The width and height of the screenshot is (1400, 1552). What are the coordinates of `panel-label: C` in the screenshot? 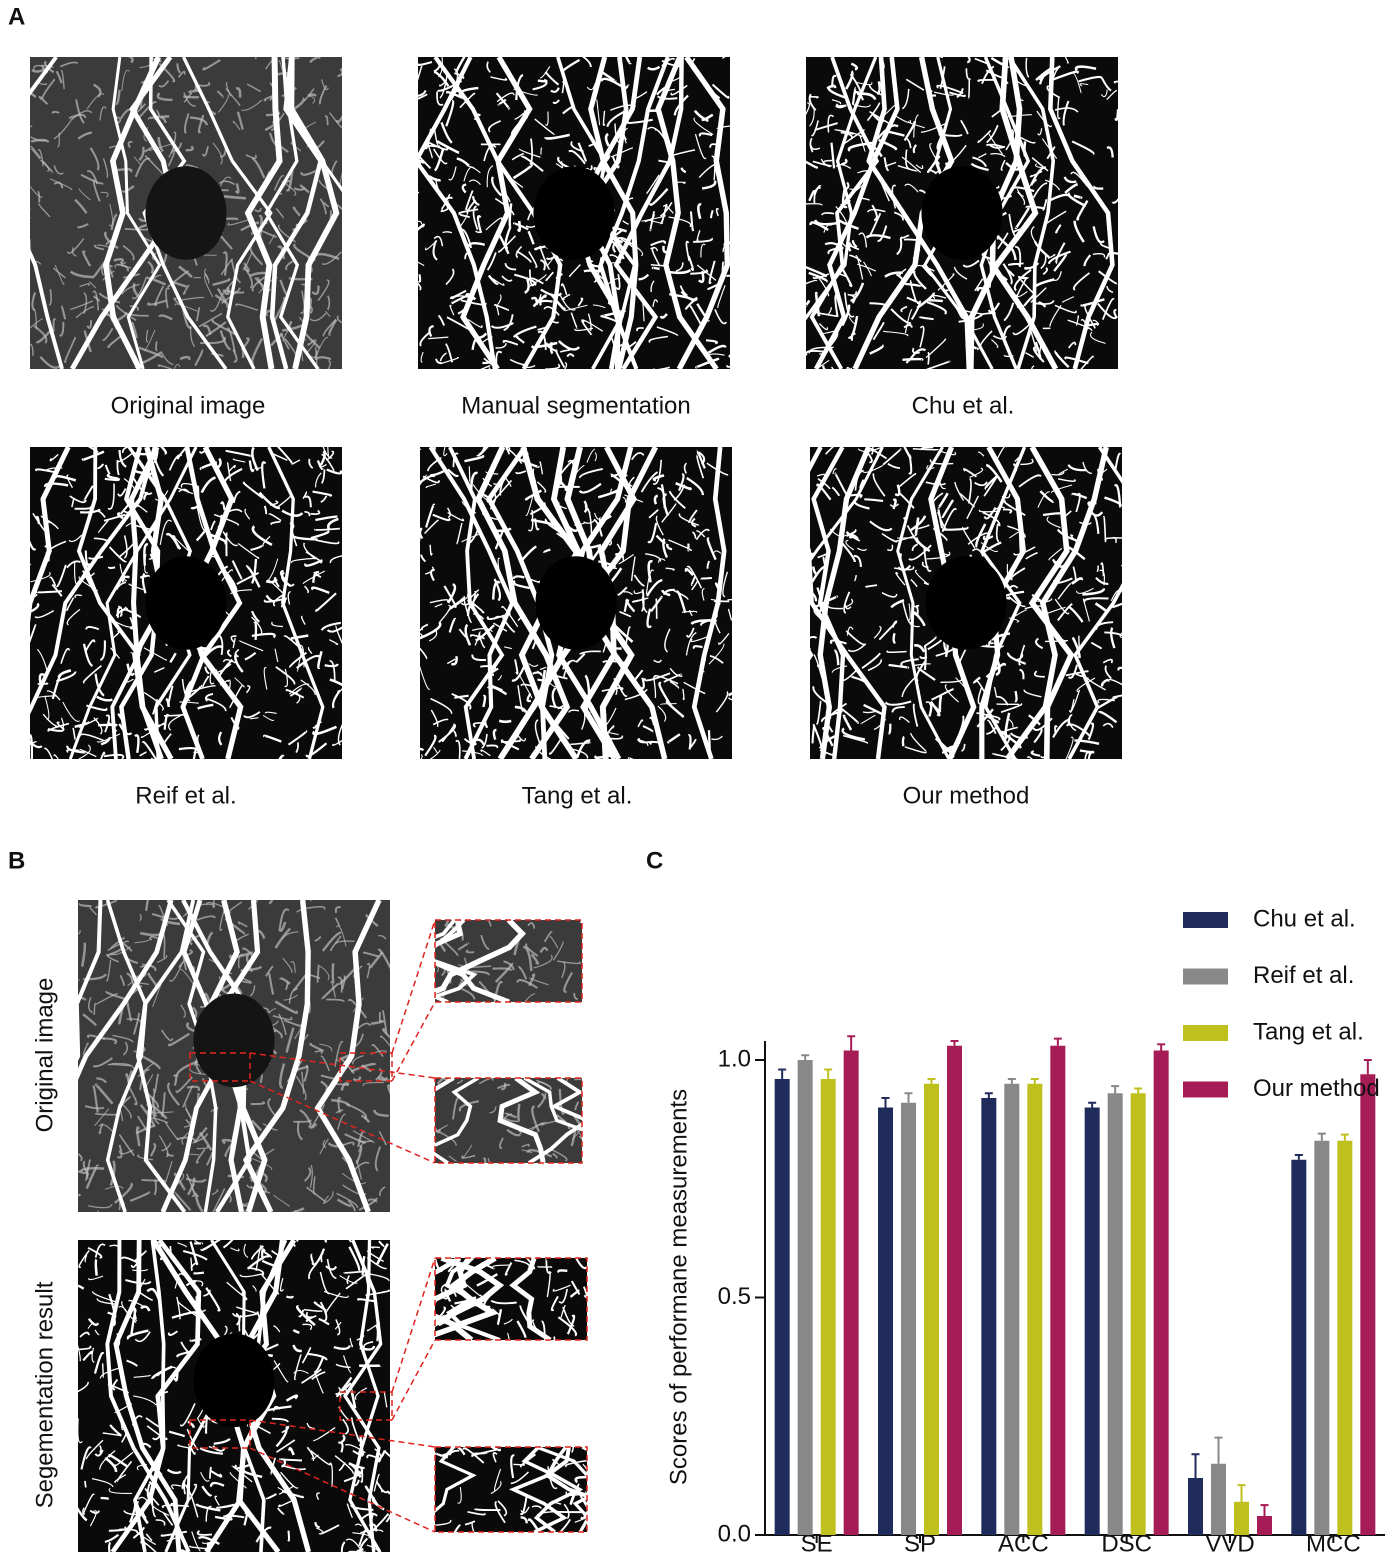 It's located at (654, 860).